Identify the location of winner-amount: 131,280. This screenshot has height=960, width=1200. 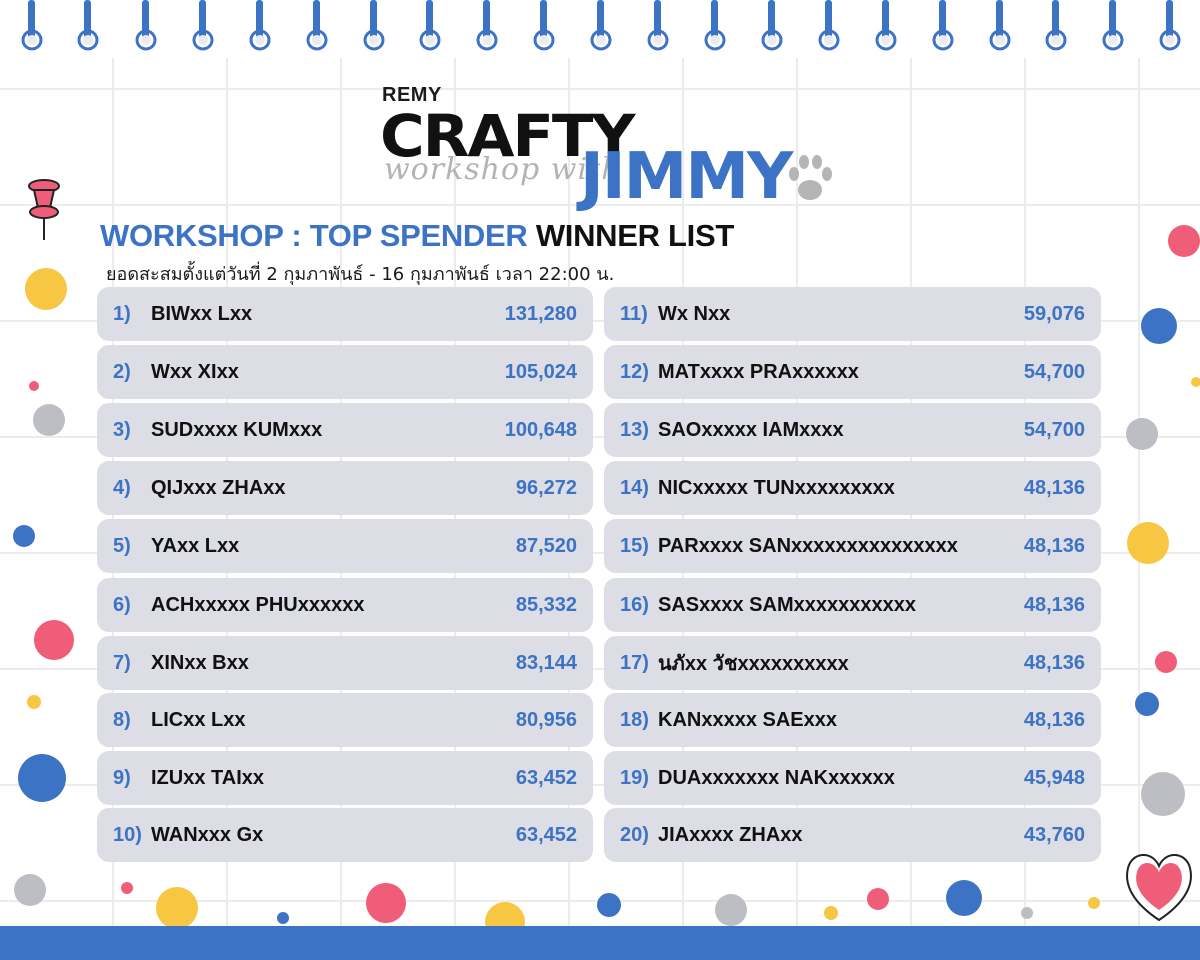
(540, 313).